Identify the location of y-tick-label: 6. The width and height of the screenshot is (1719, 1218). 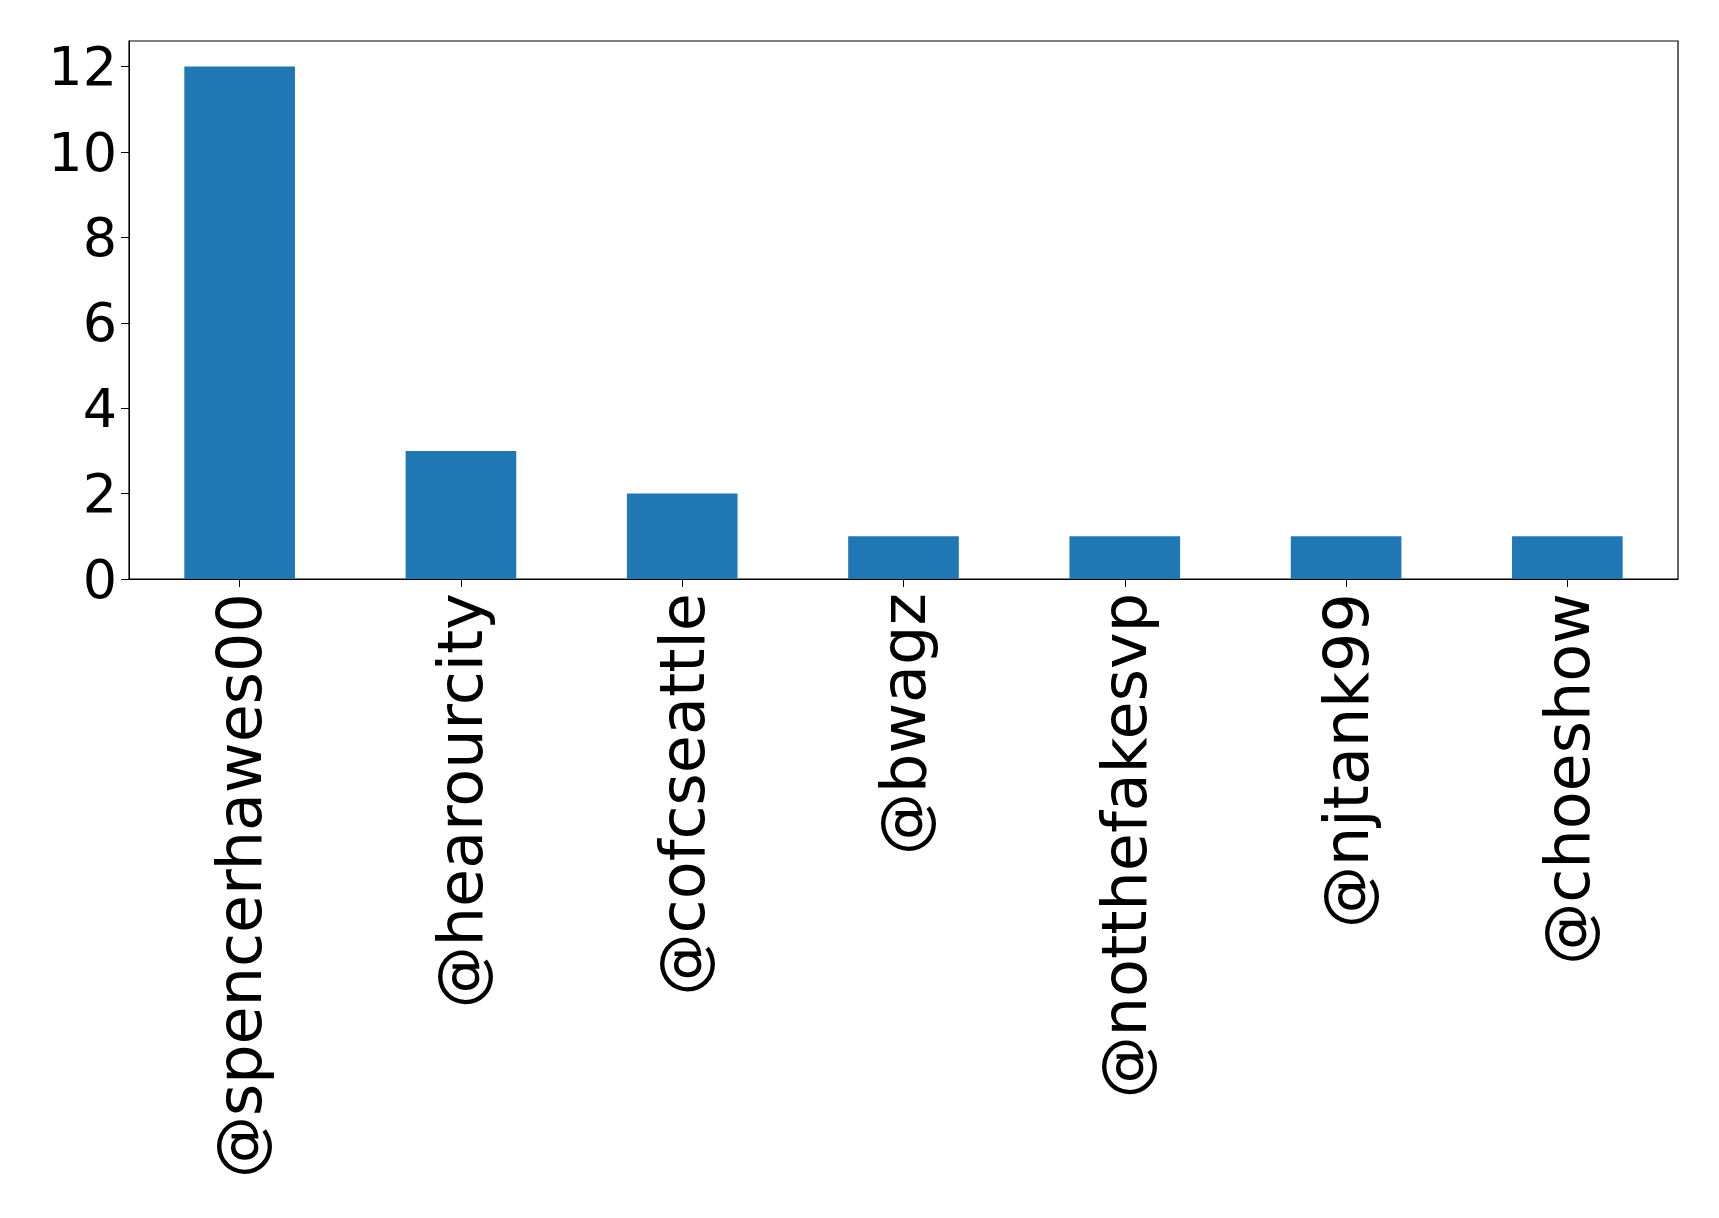
(99, 323).